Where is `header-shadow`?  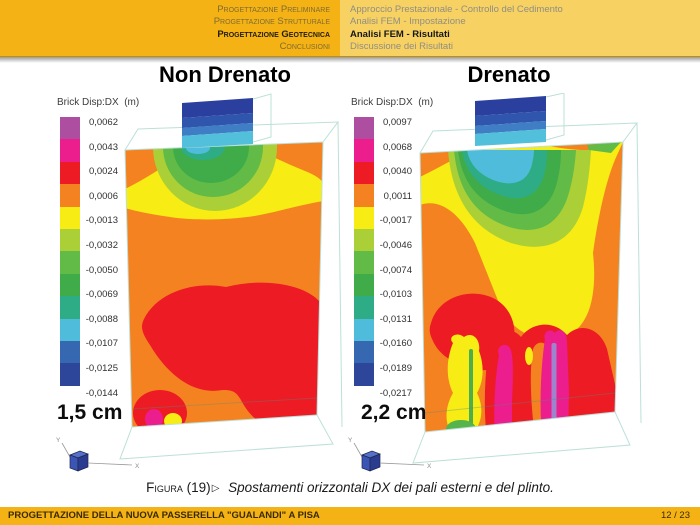 header-shadow is located at coordinates (350, 60).